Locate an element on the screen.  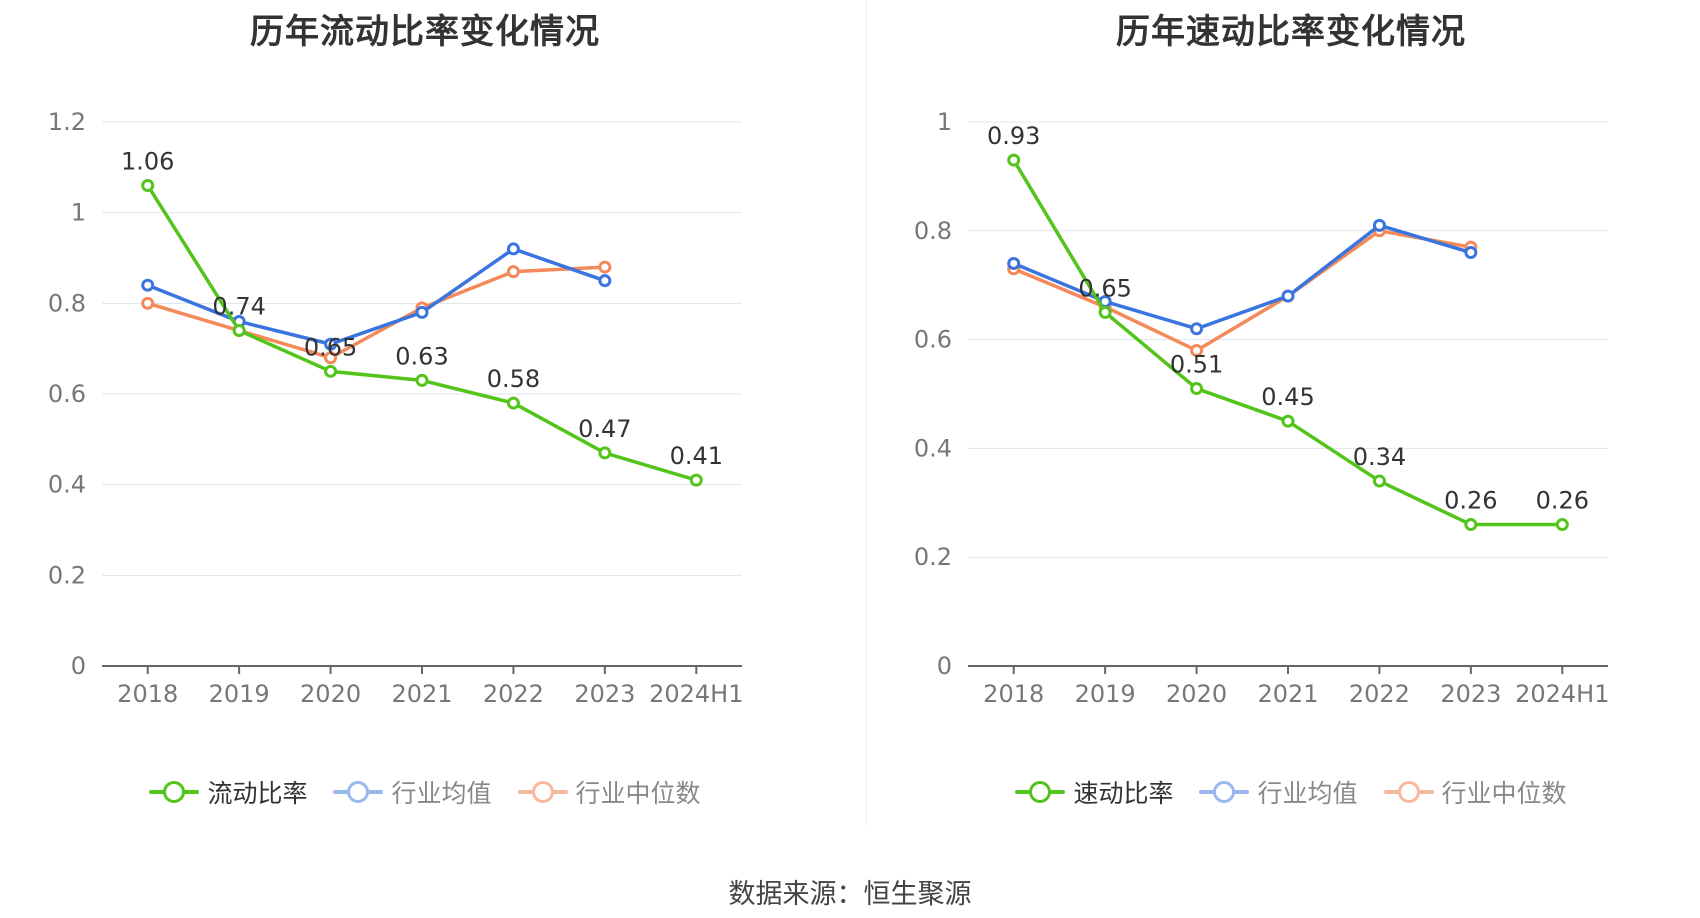
data-label: 0.58 is located at coordinates (513, 379).